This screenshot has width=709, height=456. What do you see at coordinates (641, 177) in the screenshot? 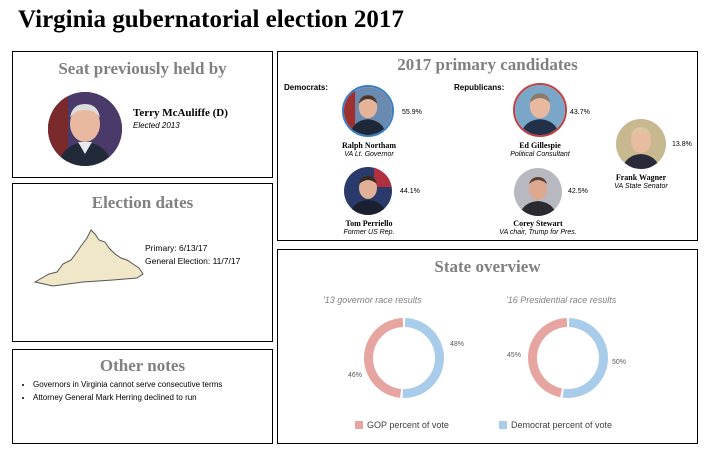
I see `wagner-name: Frank Wagner` at bounding box center [641, 177].